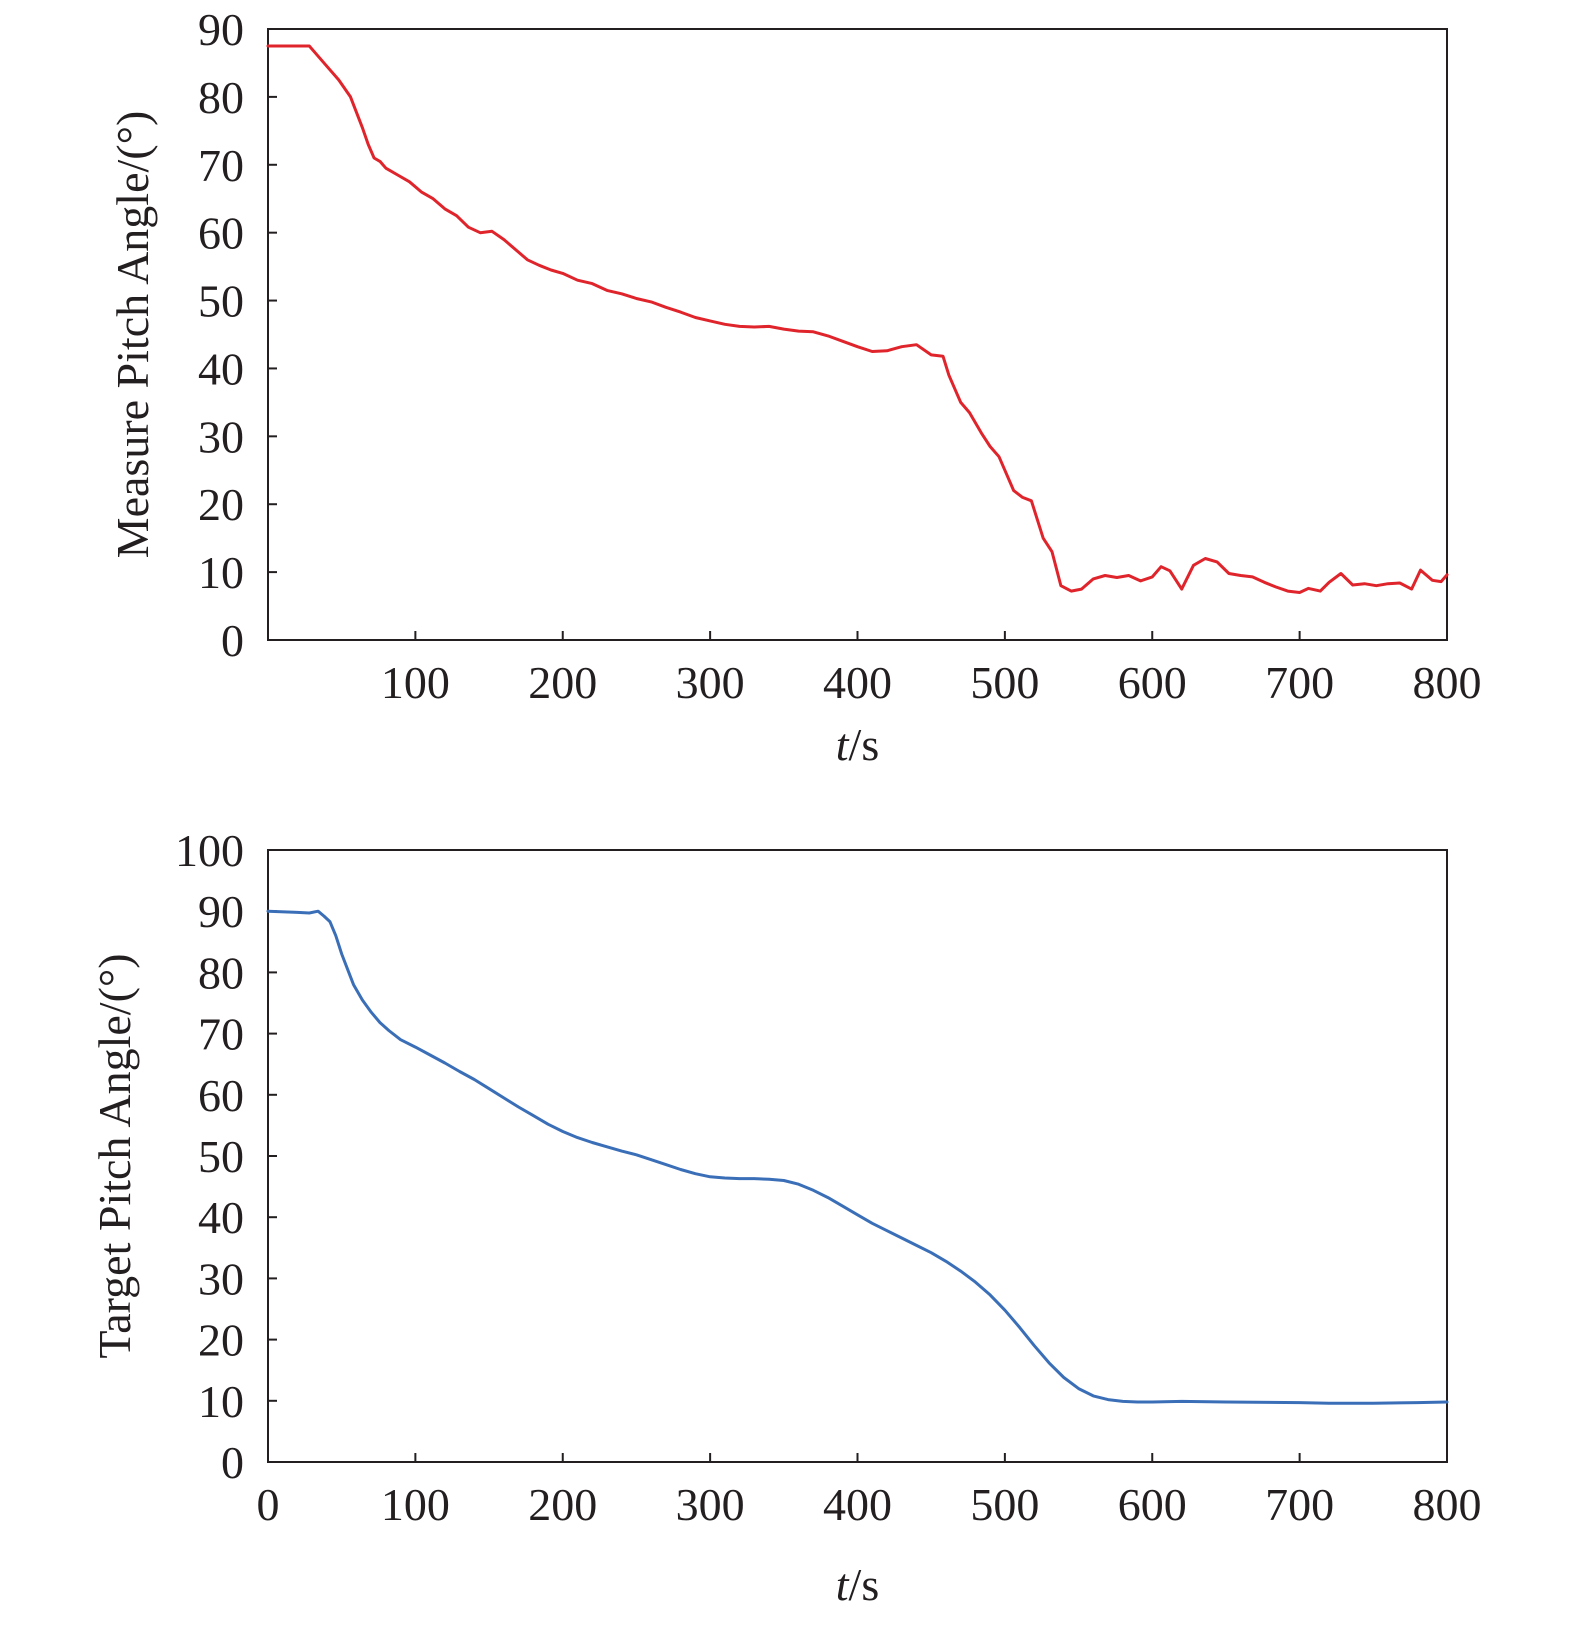 This screenshot has height=1625, width=1575. Describe the element at coordinates (132, 335) in the screenshot. I see `y-axis-title: Measure Pitch Angle/(°)` at that location.